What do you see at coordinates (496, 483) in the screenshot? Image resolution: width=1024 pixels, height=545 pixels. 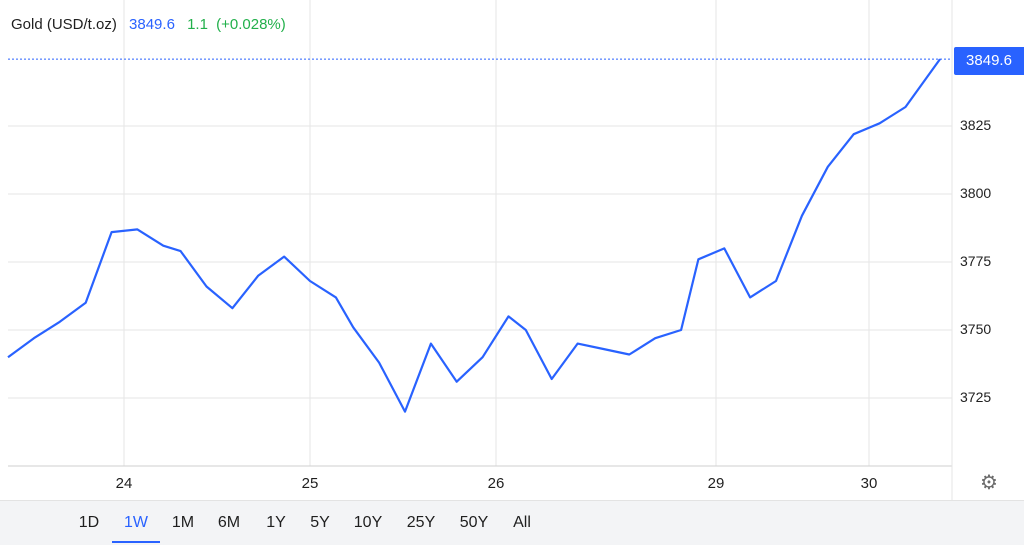 I see `x-tick-label: 26` at bounding box center [496, 483].